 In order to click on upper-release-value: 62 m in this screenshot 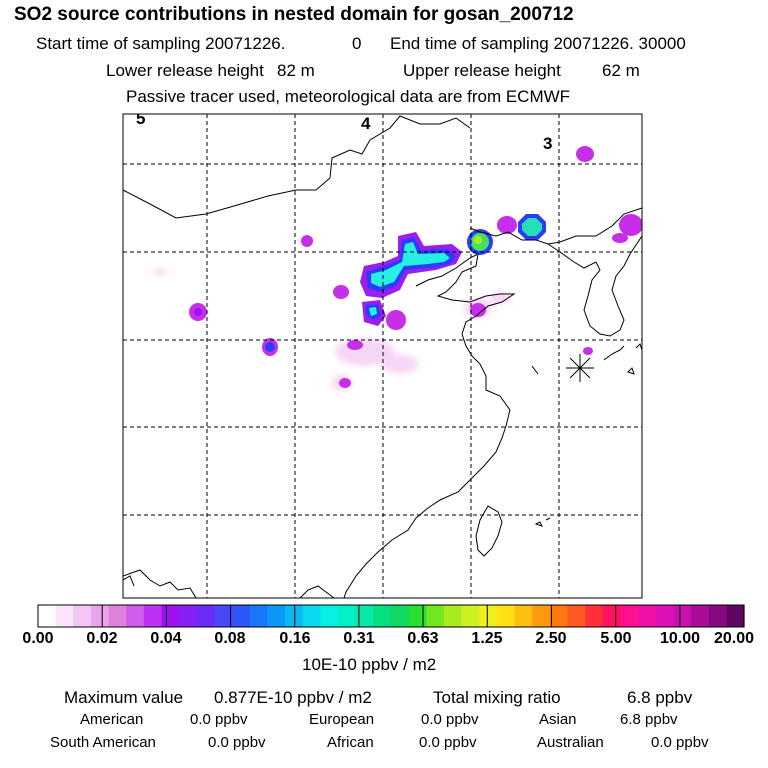, I will do `click(621, 70)`.